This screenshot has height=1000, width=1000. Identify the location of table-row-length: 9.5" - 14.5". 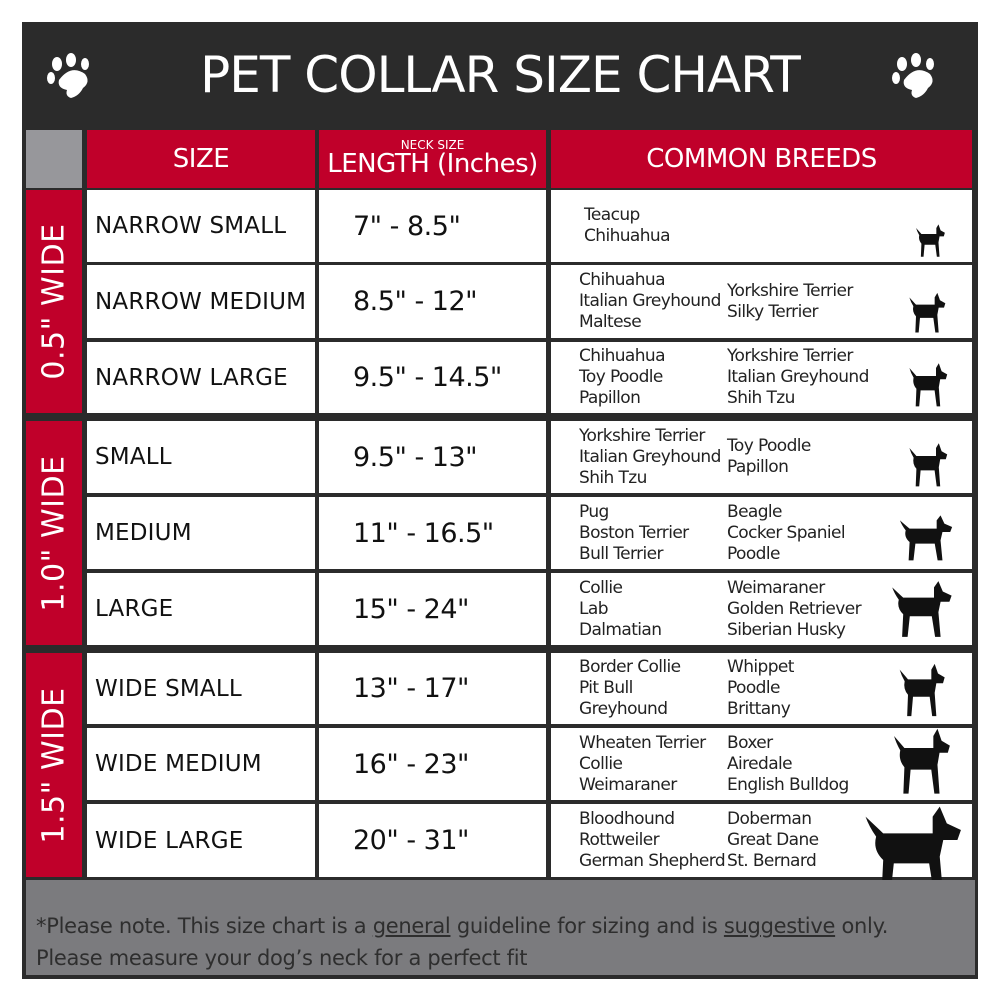
(432, 377).